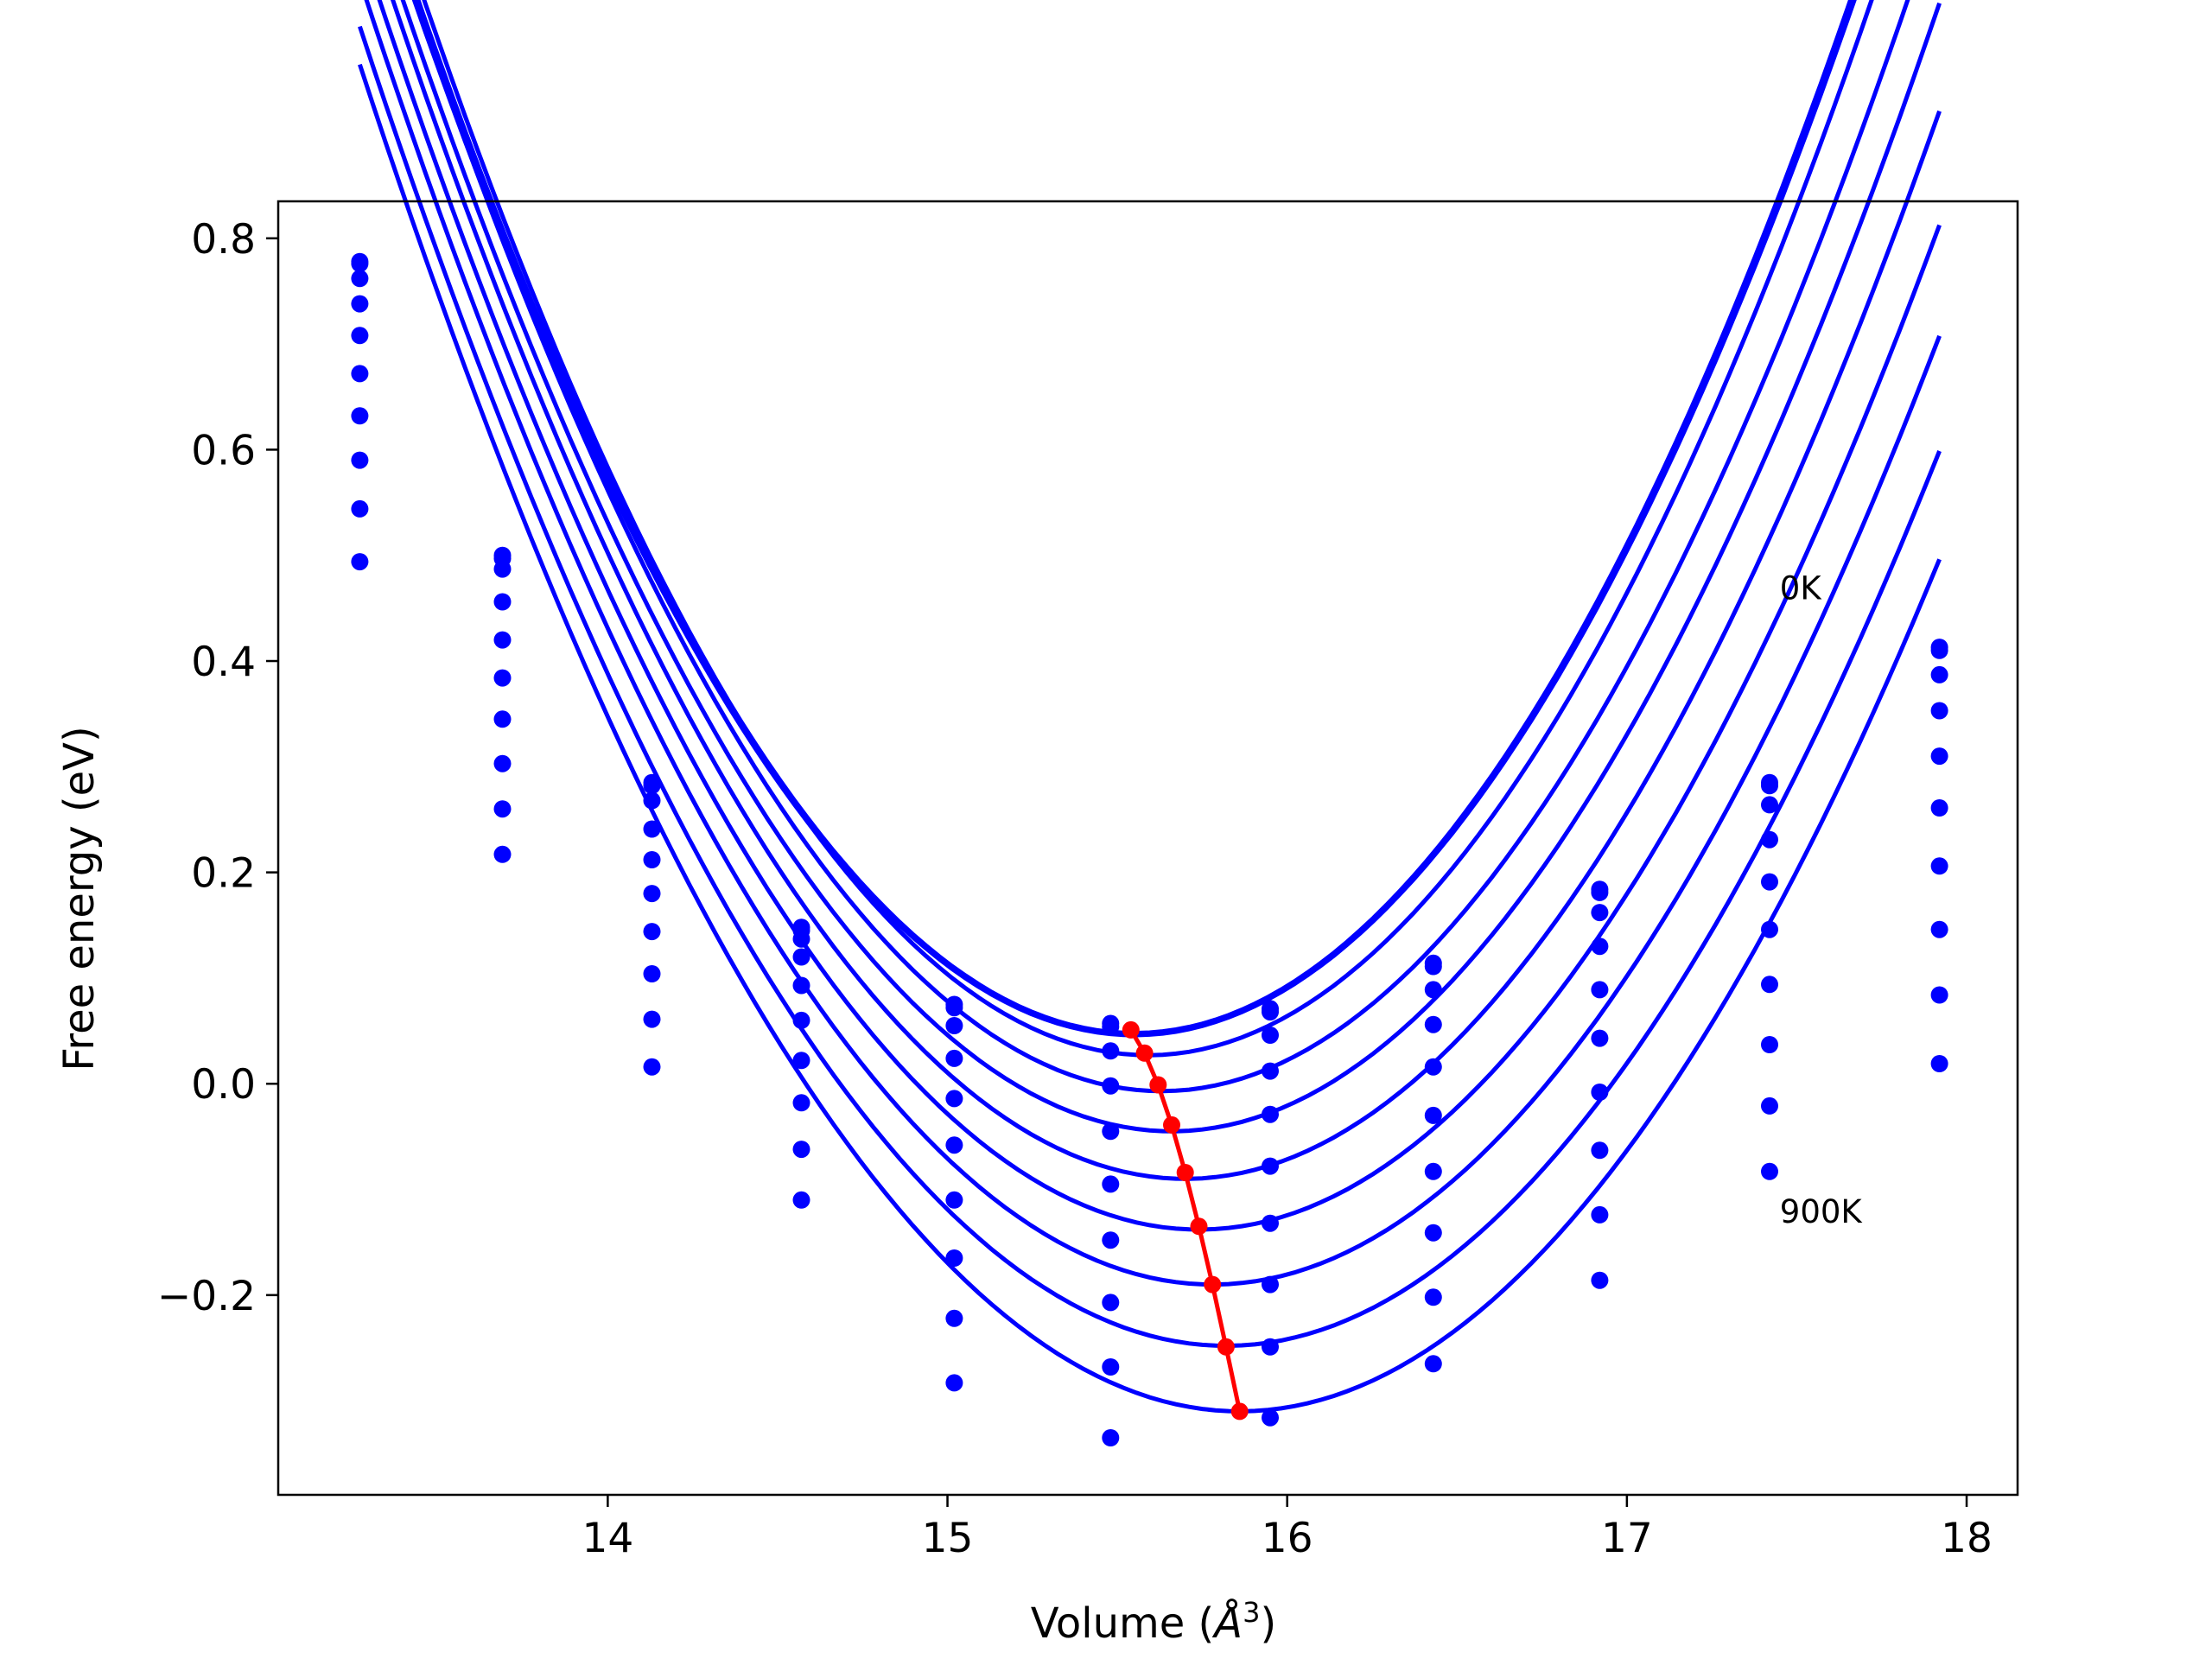 This screenshot has width=2212, height=1659. What do you see at coordinates (223, 874) in the screenshot?
I see `y-tick-label-2: 0.2` at bounding box center [223, 874].